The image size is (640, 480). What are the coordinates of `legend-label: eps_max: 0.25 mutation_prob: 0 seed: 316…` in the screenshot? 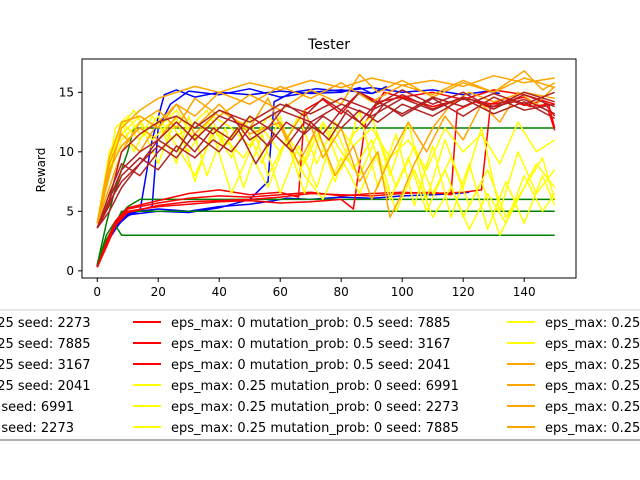 It's located at (592, 323).